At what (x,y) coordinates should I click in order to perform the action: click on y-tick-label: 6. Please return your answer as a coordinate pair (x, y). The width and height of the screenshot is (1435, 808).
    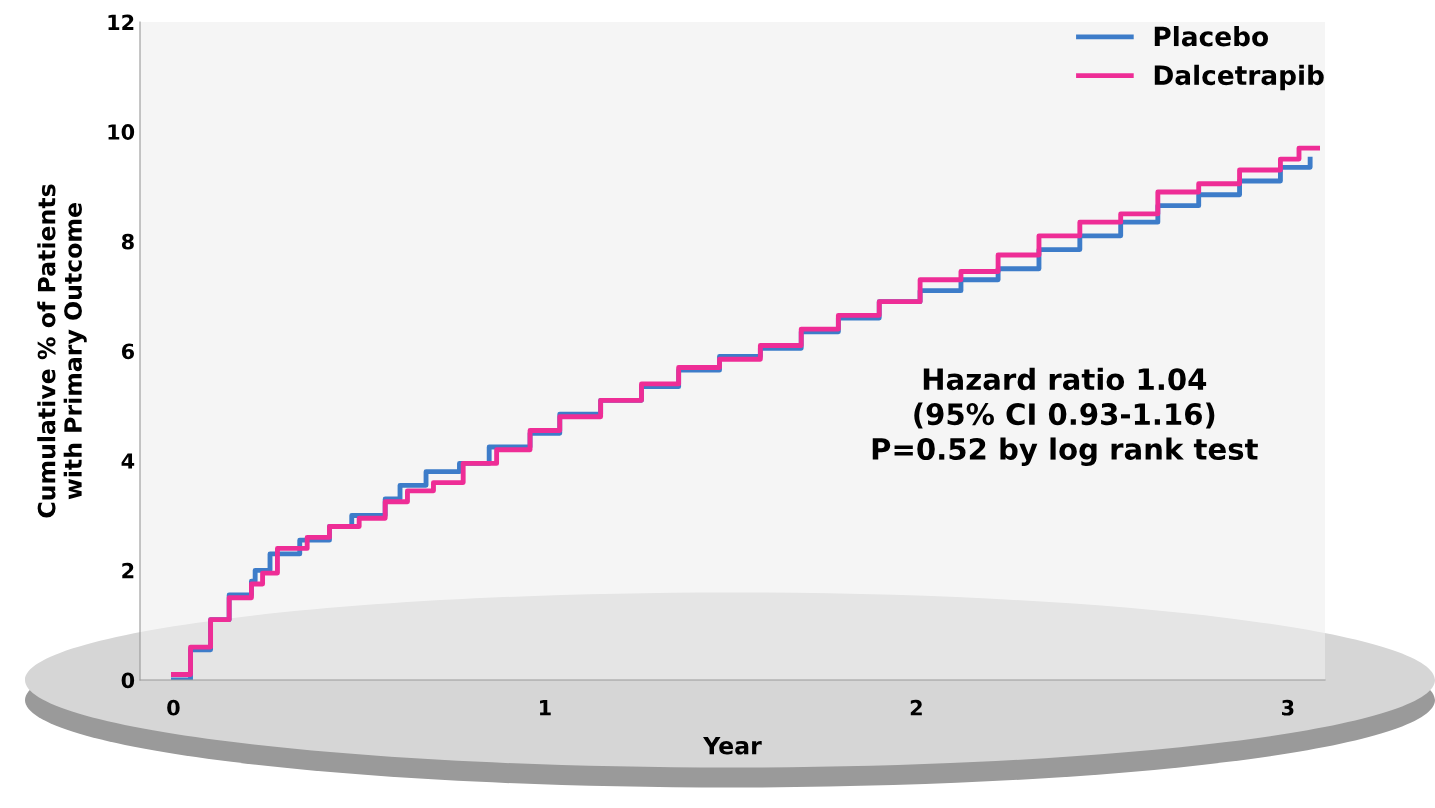
    Looking at the image, I should click on (128, 351).